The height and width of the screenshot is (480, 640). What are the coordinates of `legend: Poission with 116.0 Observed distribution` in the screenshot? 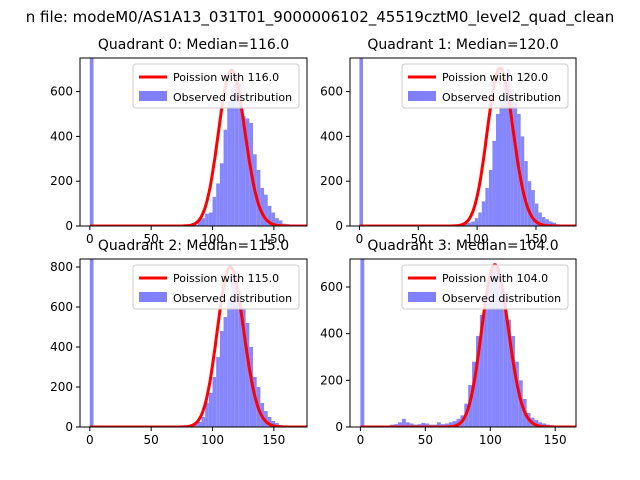 It's located at (216, 86).